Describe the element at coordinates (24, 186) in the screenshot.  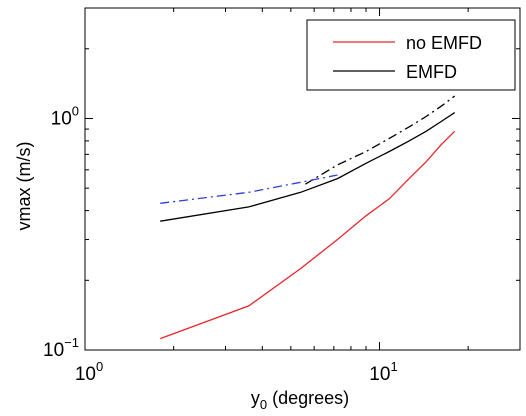
I see `y-axis-label: vmax (m/s)` at that location.